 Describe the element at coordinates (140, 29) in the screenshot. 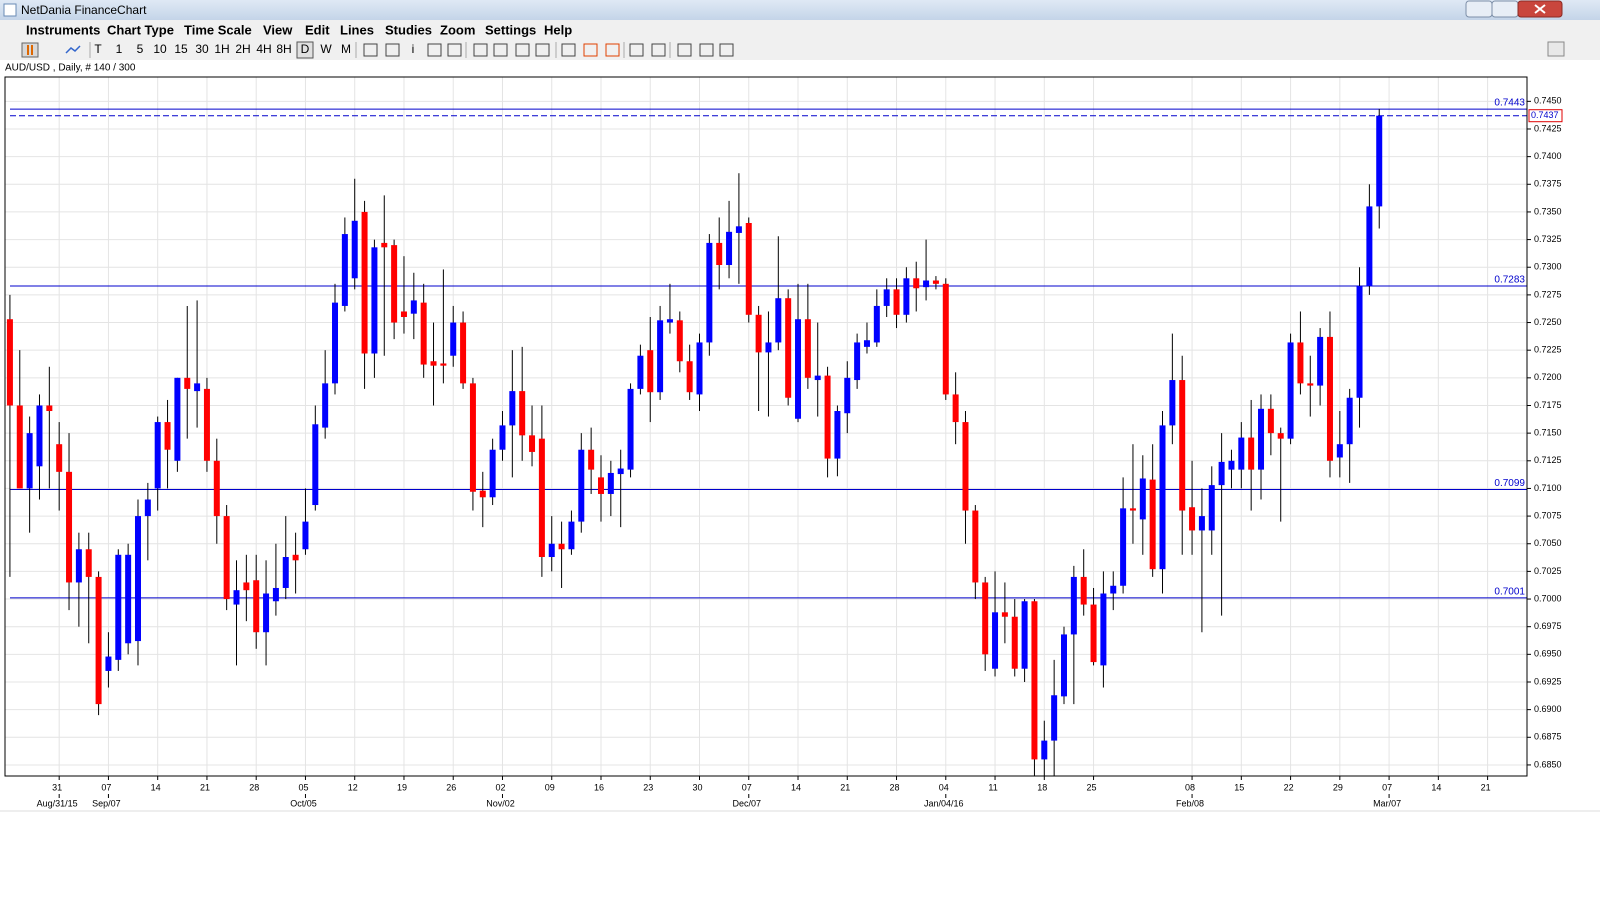

I see `menu-item: Chart Type` at that location.